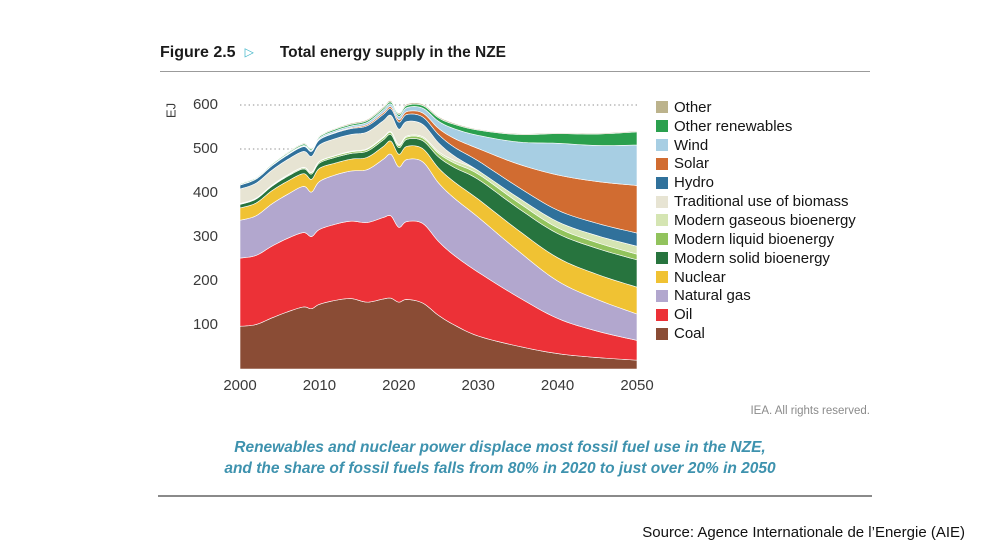 This screenshot has width=985, height=555. I want to click on x-tick-label-2020: 2020, so click(399, 385).